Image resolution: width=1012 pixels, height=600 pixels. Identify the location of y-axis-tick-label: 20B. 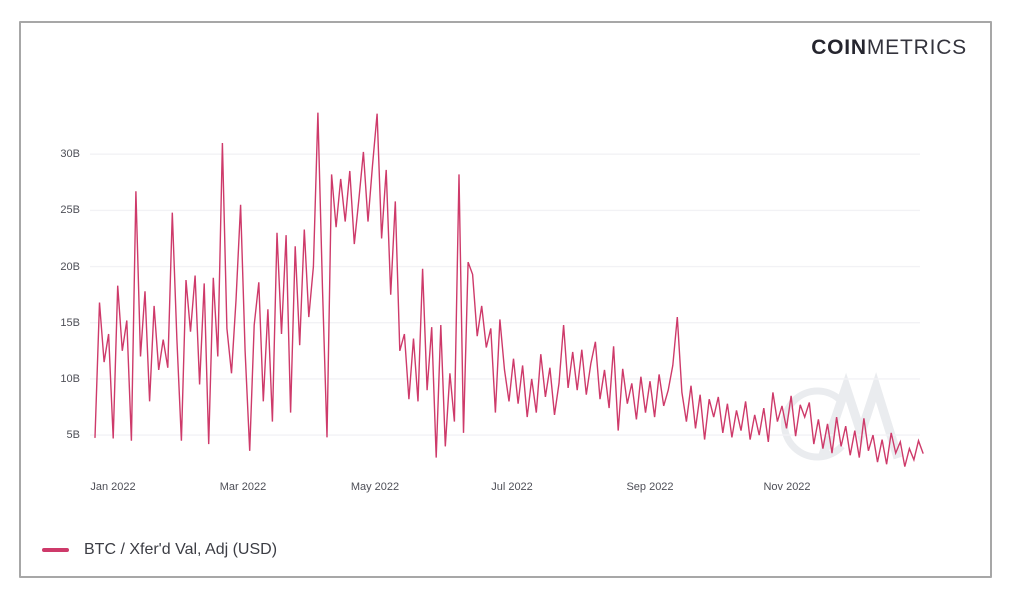
(70, 266).